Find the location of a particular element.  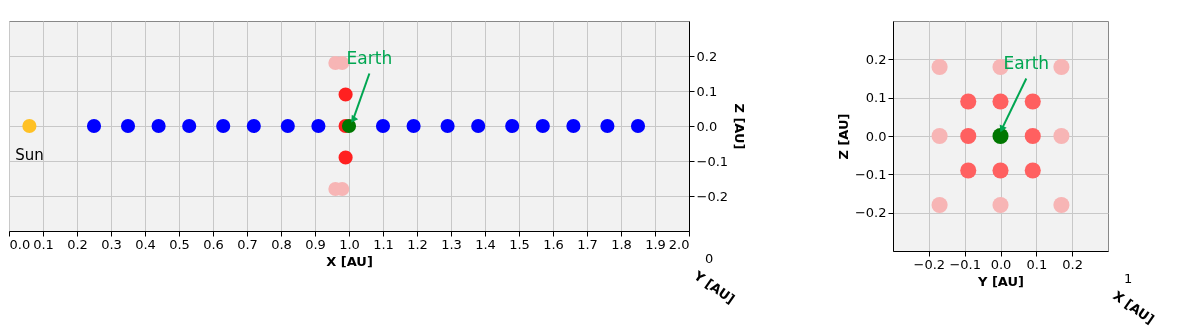

x-axis-title: Y [AU] is located at coordinates (1000, 281).